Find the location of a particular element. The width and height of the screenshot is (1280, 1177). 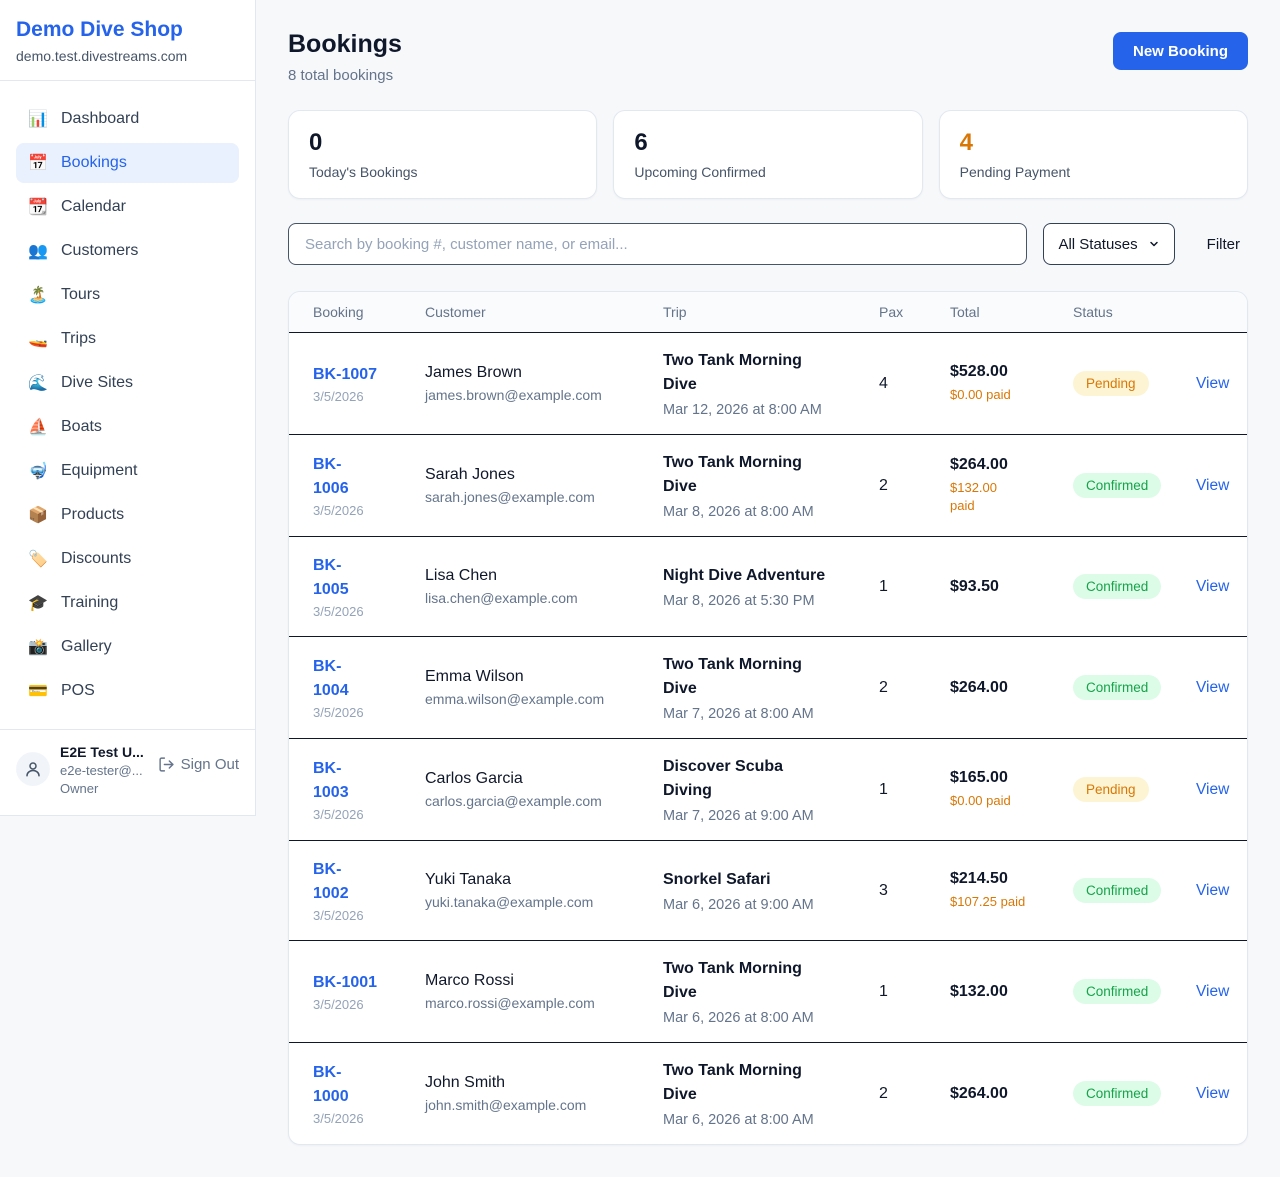

booking-number-link: BK- 1000 is located at coordinates (331, 1084).